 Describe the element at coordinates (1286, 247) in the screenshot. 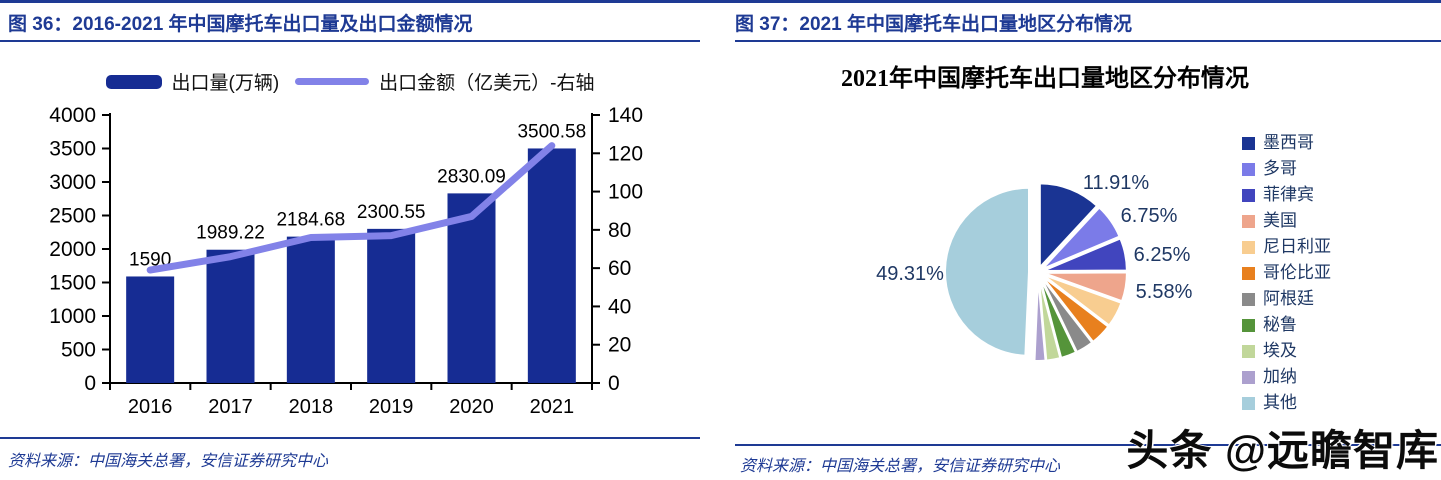

I see `pie-legend-item-尼日利亚: 尼日利亚` at that location.